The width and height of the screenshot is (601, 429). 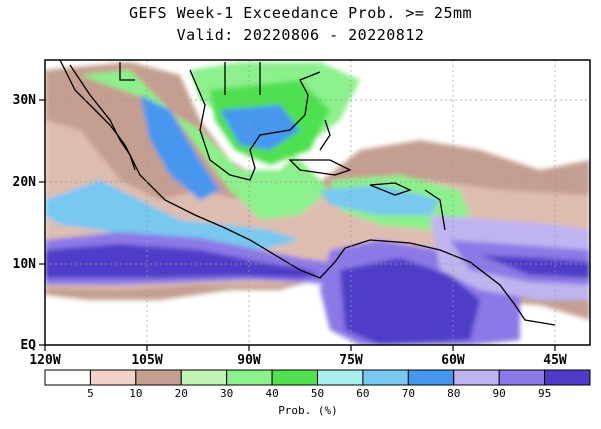 I want to click on colorbar-tick-label: 95, so click(x=544, y=393).